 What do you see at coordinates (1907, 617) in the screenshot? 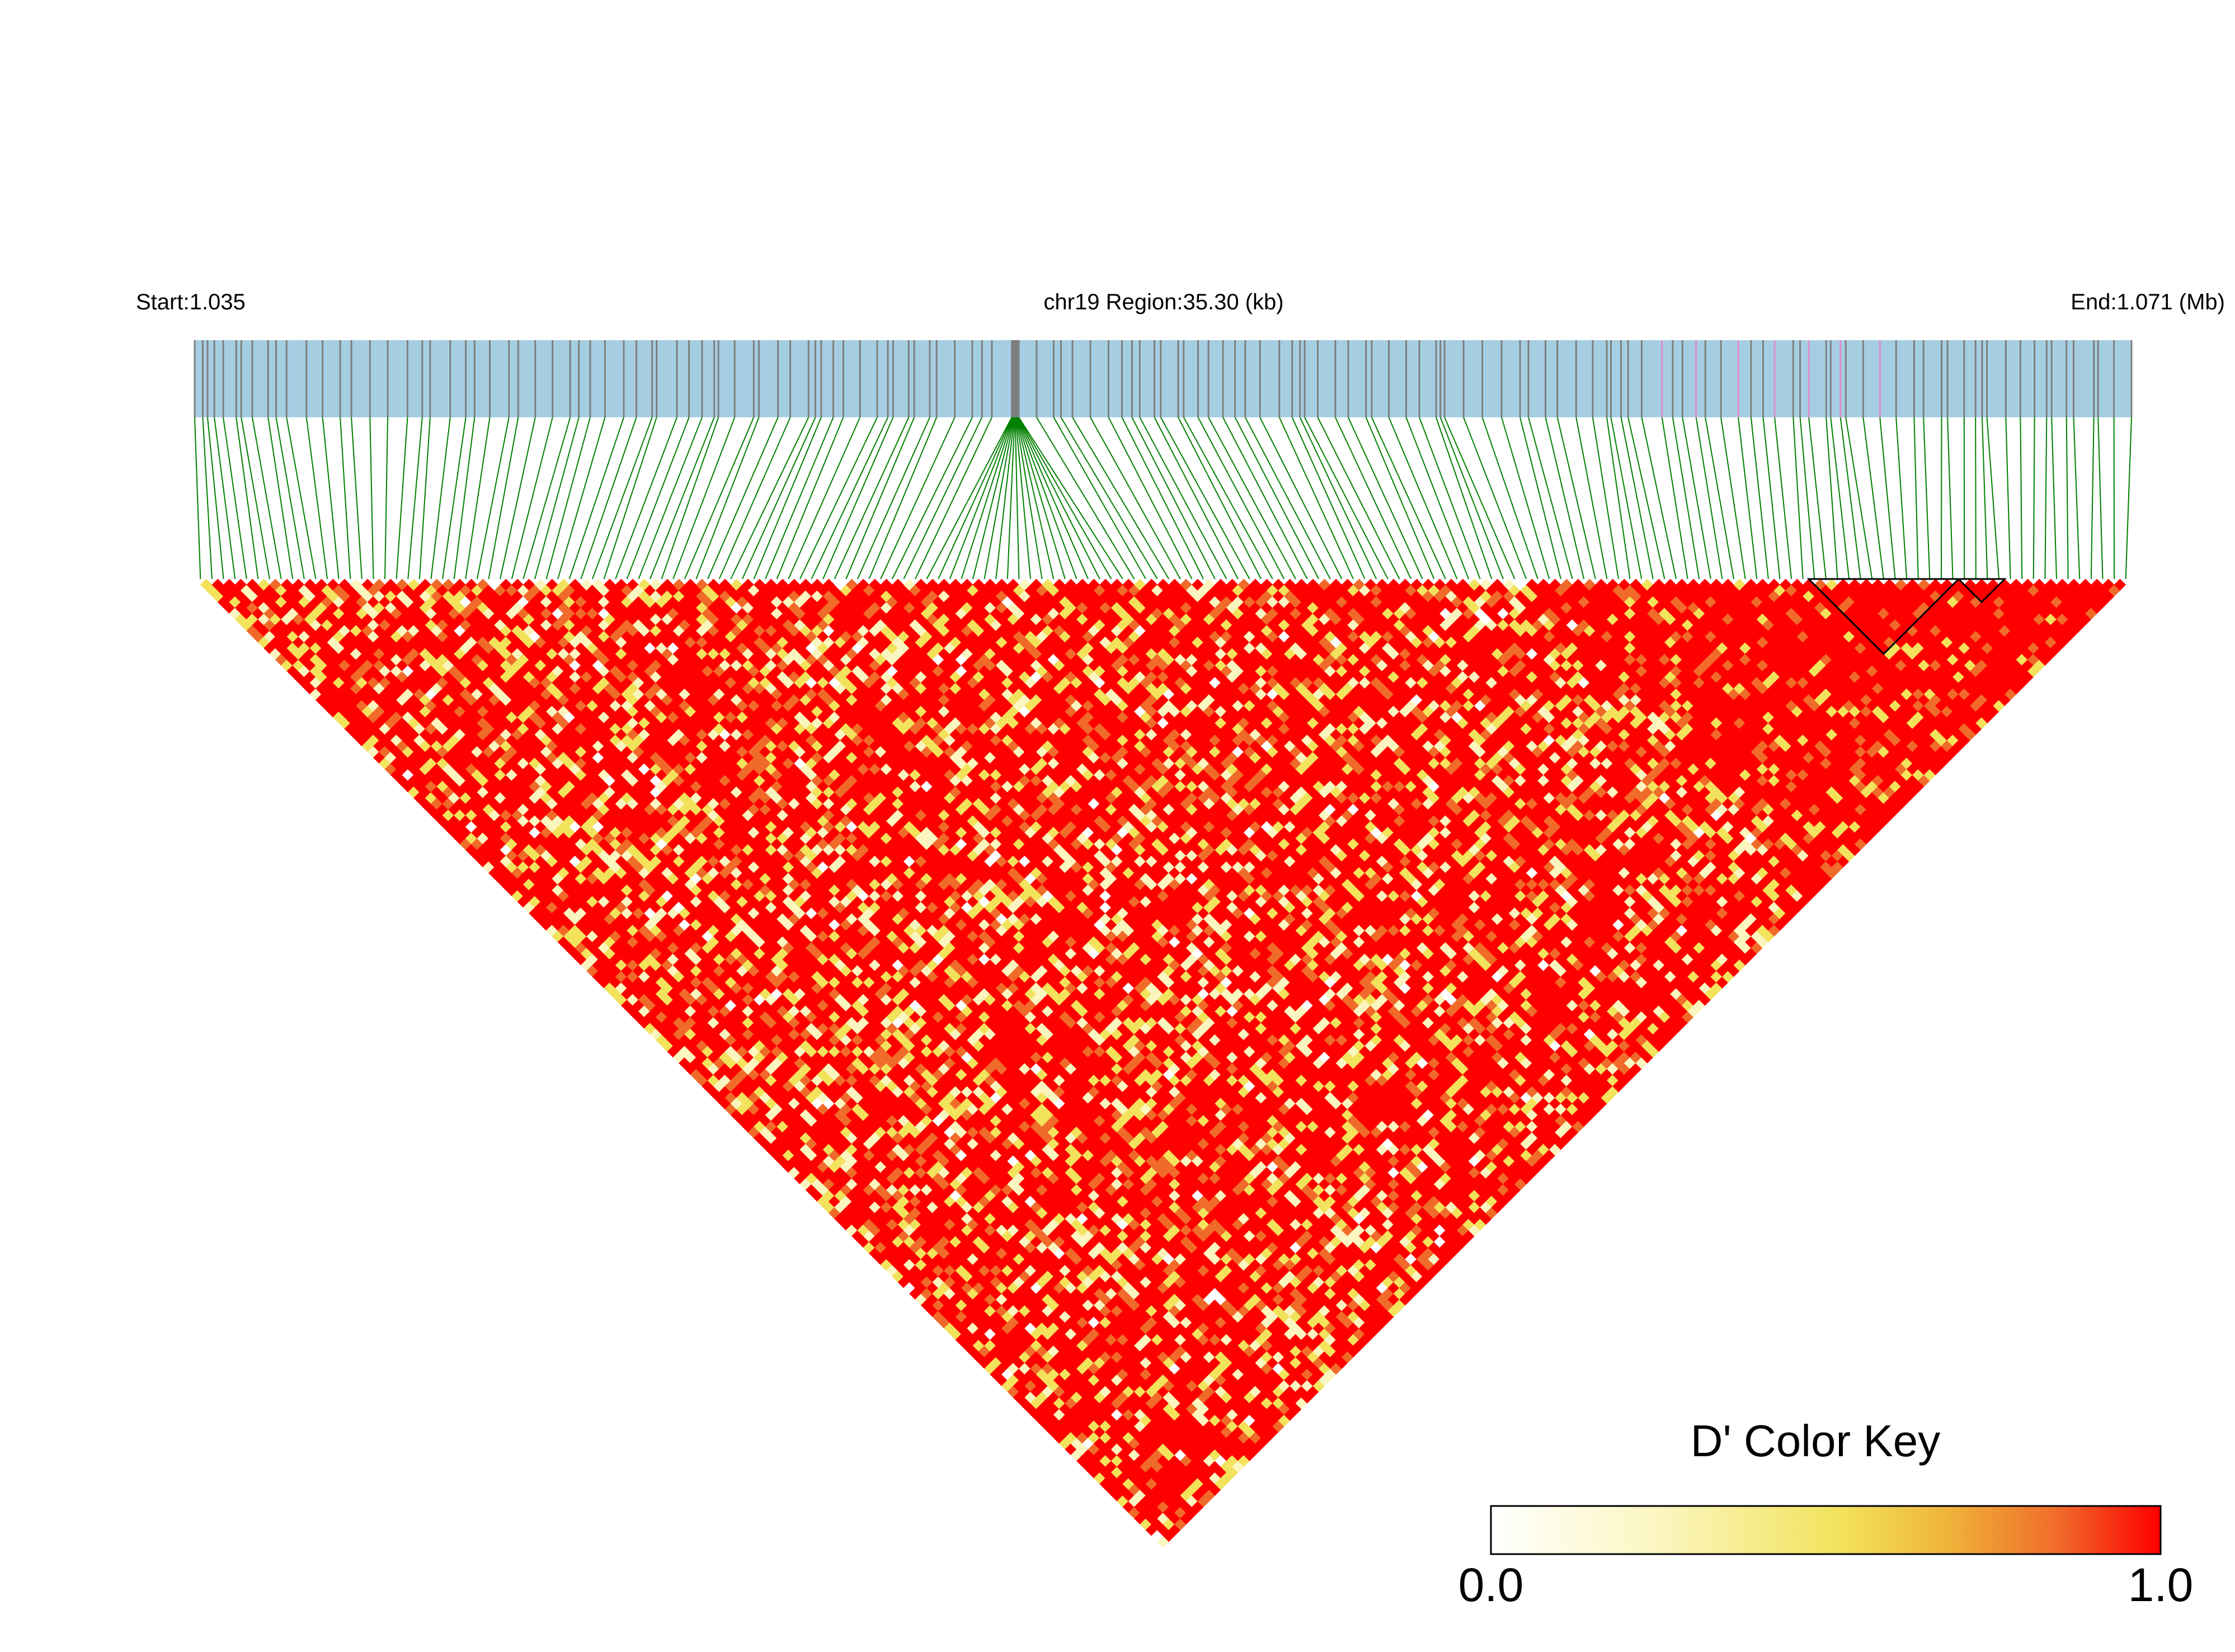
I see `ld-block-outline` at bounding box center [1907, 617].